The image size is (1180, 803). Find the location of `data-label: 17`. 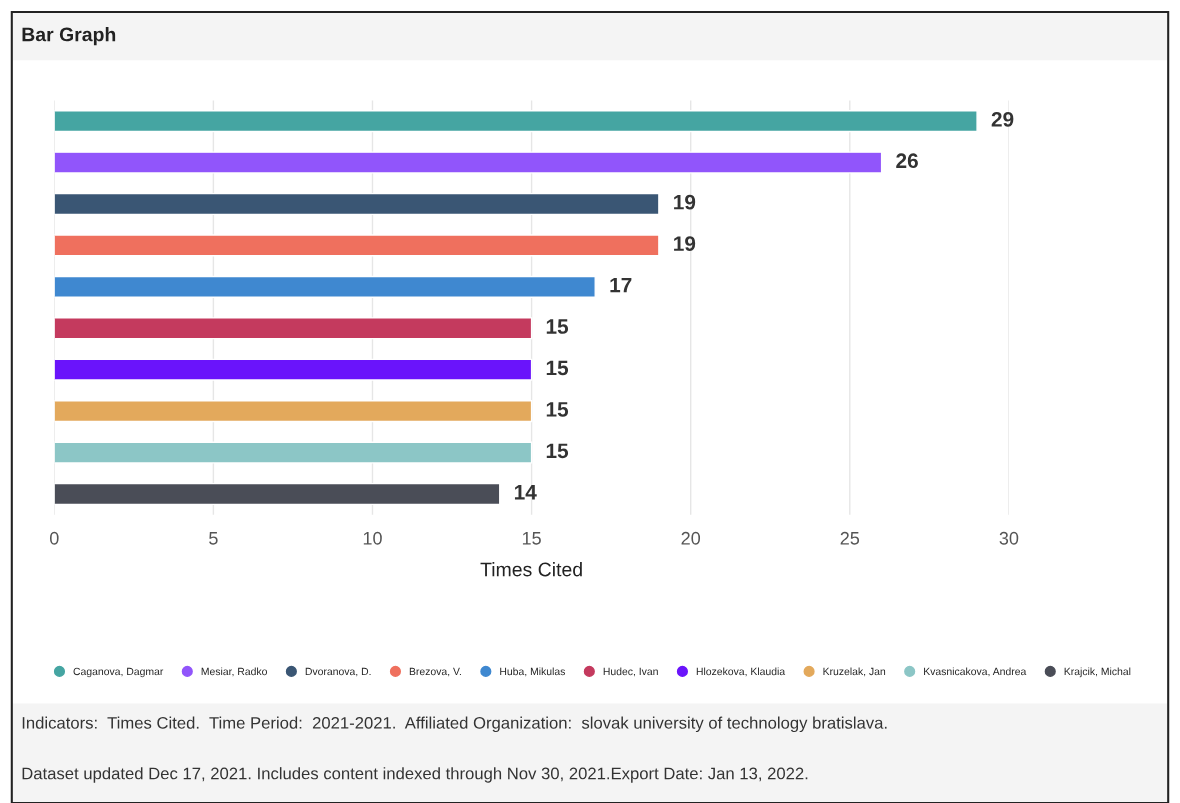

data-label: 17 is located at coordinates (621, 285).